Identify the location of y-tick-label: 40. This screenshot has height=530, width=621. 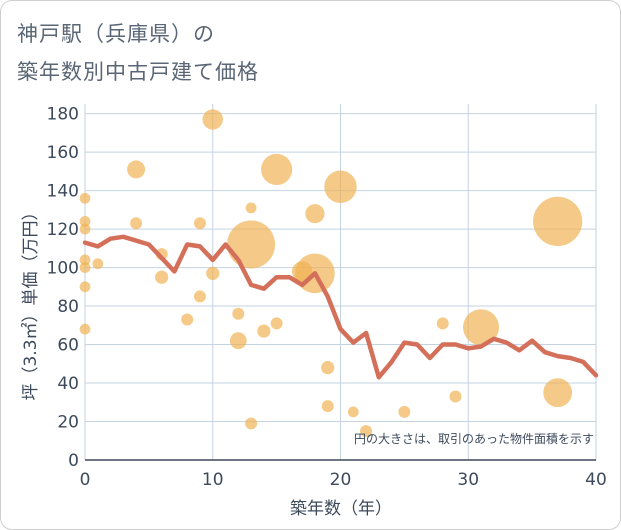
(68, 384).